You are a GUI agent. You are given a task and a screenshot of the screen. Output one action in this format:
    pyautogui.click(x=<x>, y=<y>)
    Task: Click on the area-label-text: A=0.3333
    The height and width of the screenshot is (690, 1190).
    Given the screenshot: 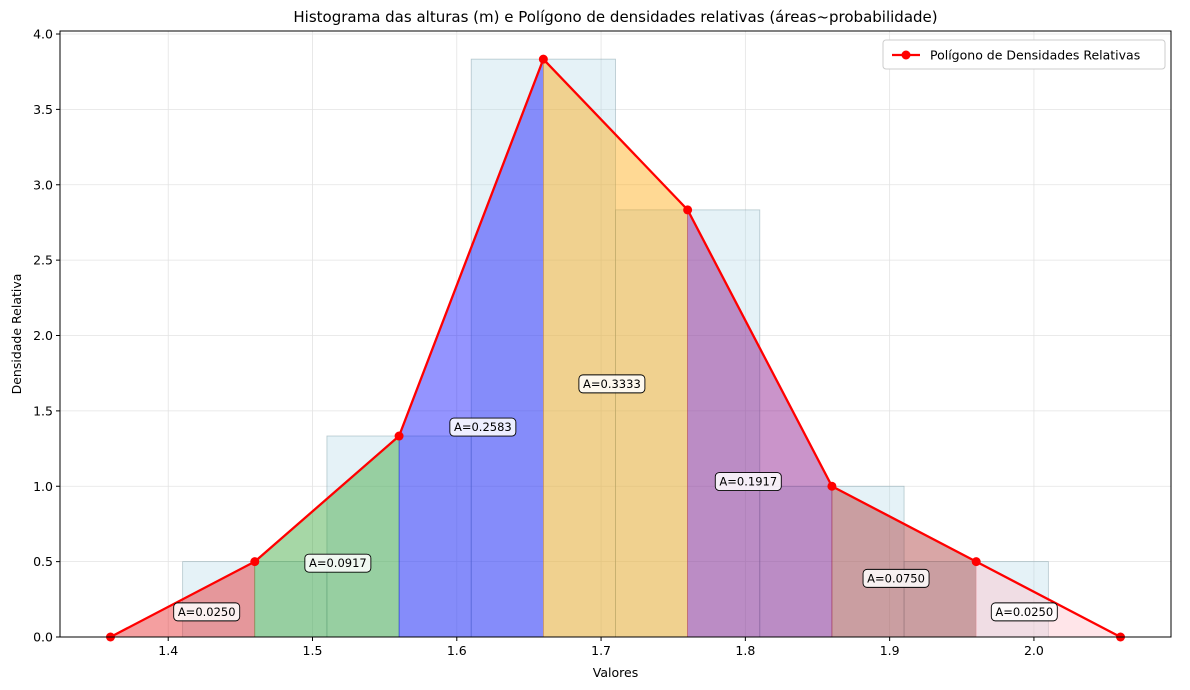 What is the action you would take?
    pyautogui.click(x=612, y=384)
    